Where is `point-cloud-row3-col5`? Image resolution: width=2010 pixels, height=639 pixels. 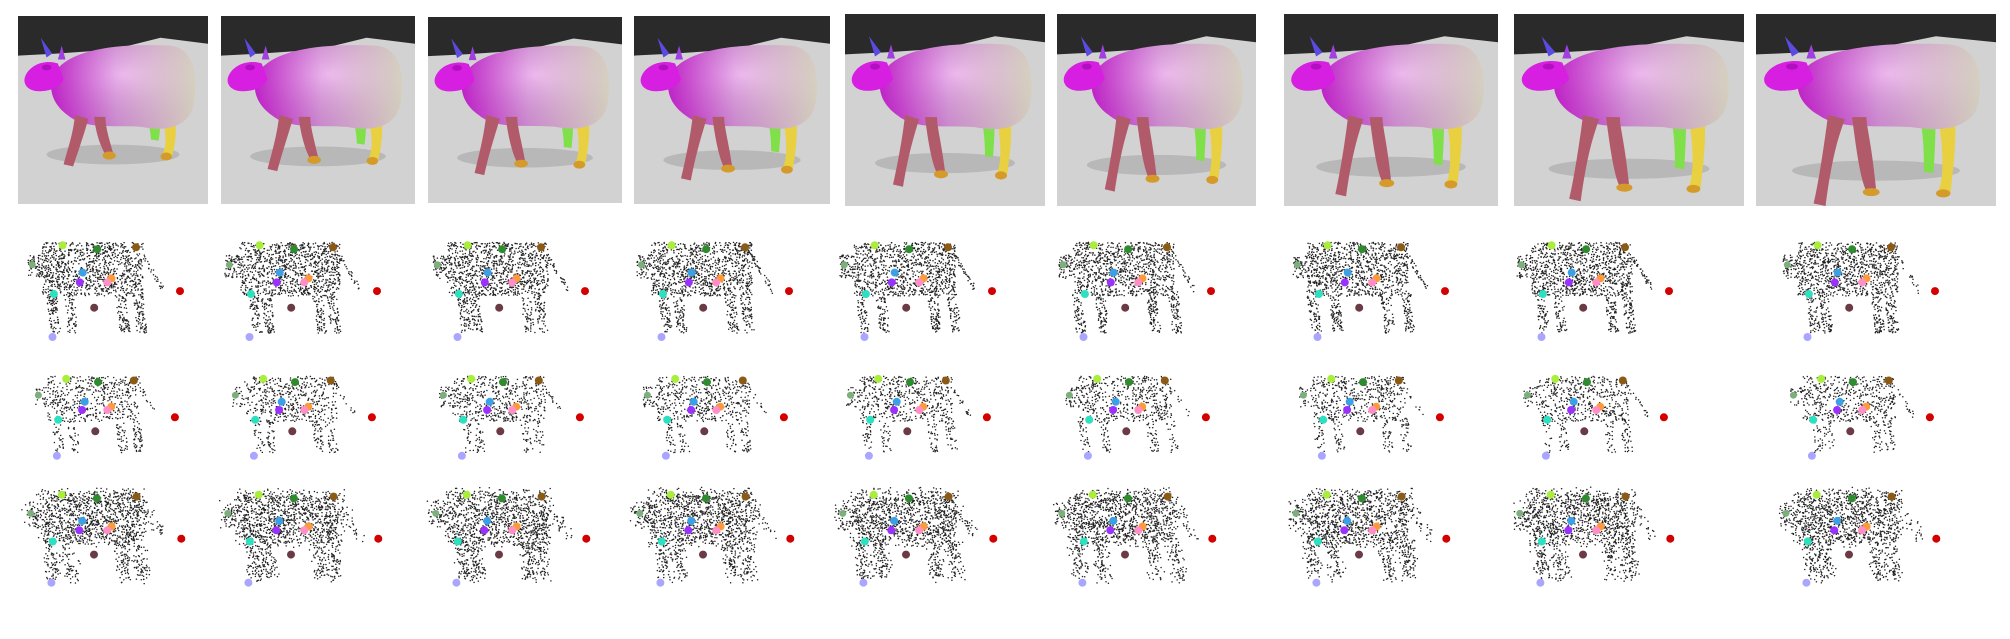
point-cloud-row3-col5 is located at coordinates (920, 418).